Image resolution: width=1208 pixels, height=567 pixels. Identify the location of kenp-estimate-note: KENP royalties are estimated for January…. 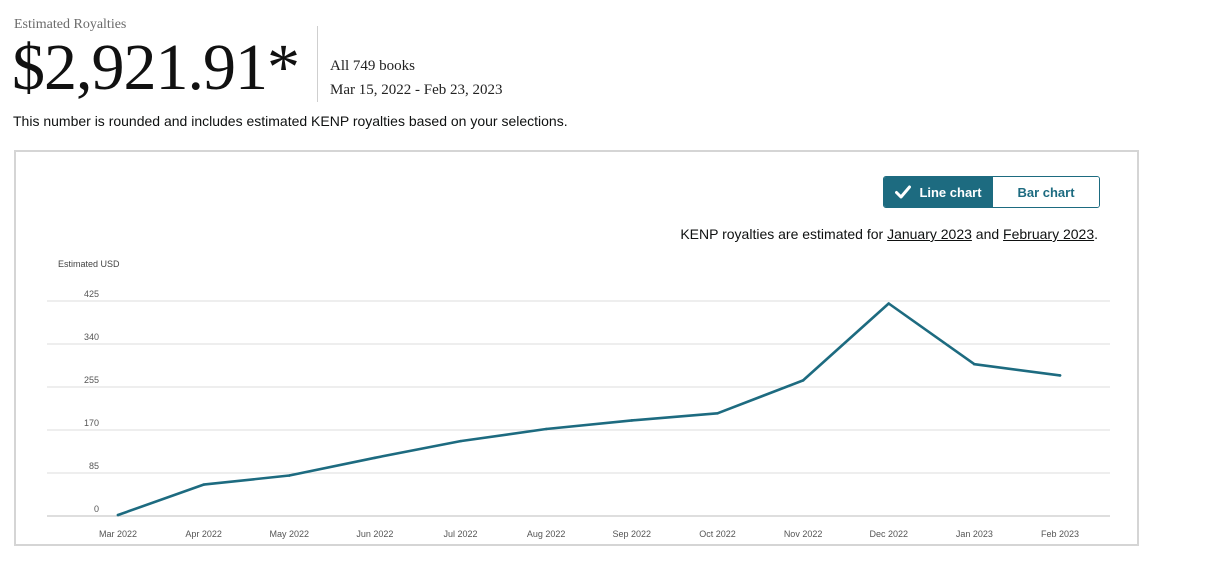
(889, 234).